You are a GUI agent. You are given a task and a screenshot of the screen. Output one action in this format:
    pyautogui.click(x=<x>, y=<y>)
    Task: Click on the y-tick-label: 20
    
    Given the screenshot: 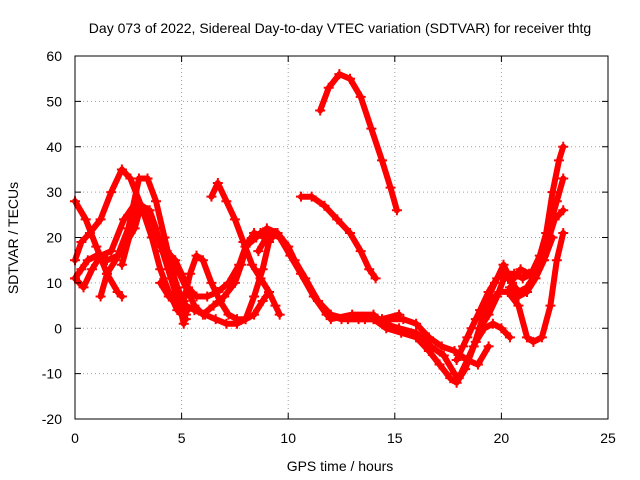 What is the action you would take?
    pyautogui.click(x=54, y=238)
    